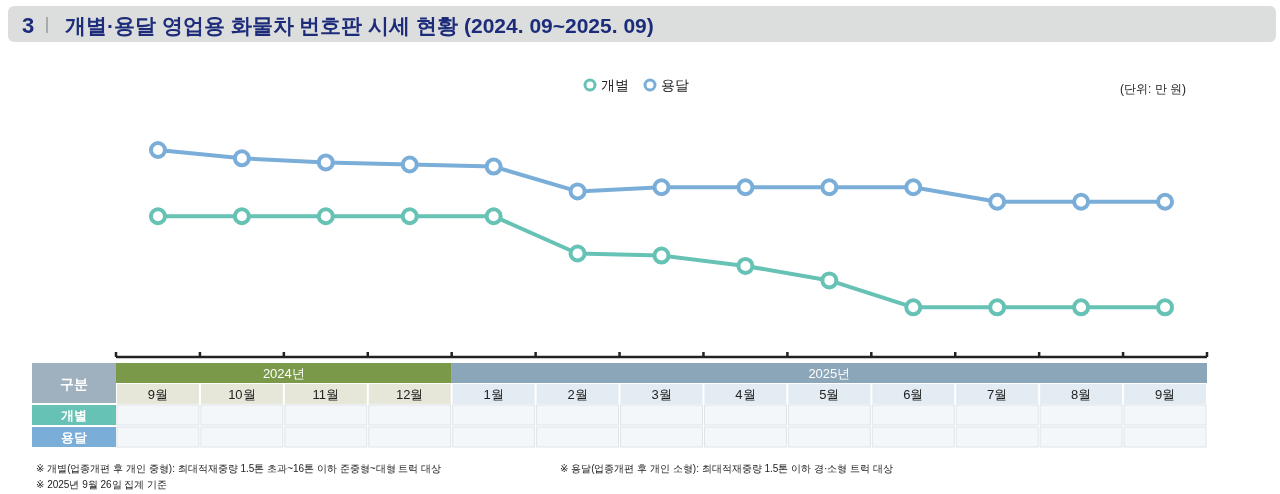 This screenshot has width=1280, height=494. Describe the element at coordinates (577, 394) in the screenshot. I see `x-tick-label: 2월` at that location.